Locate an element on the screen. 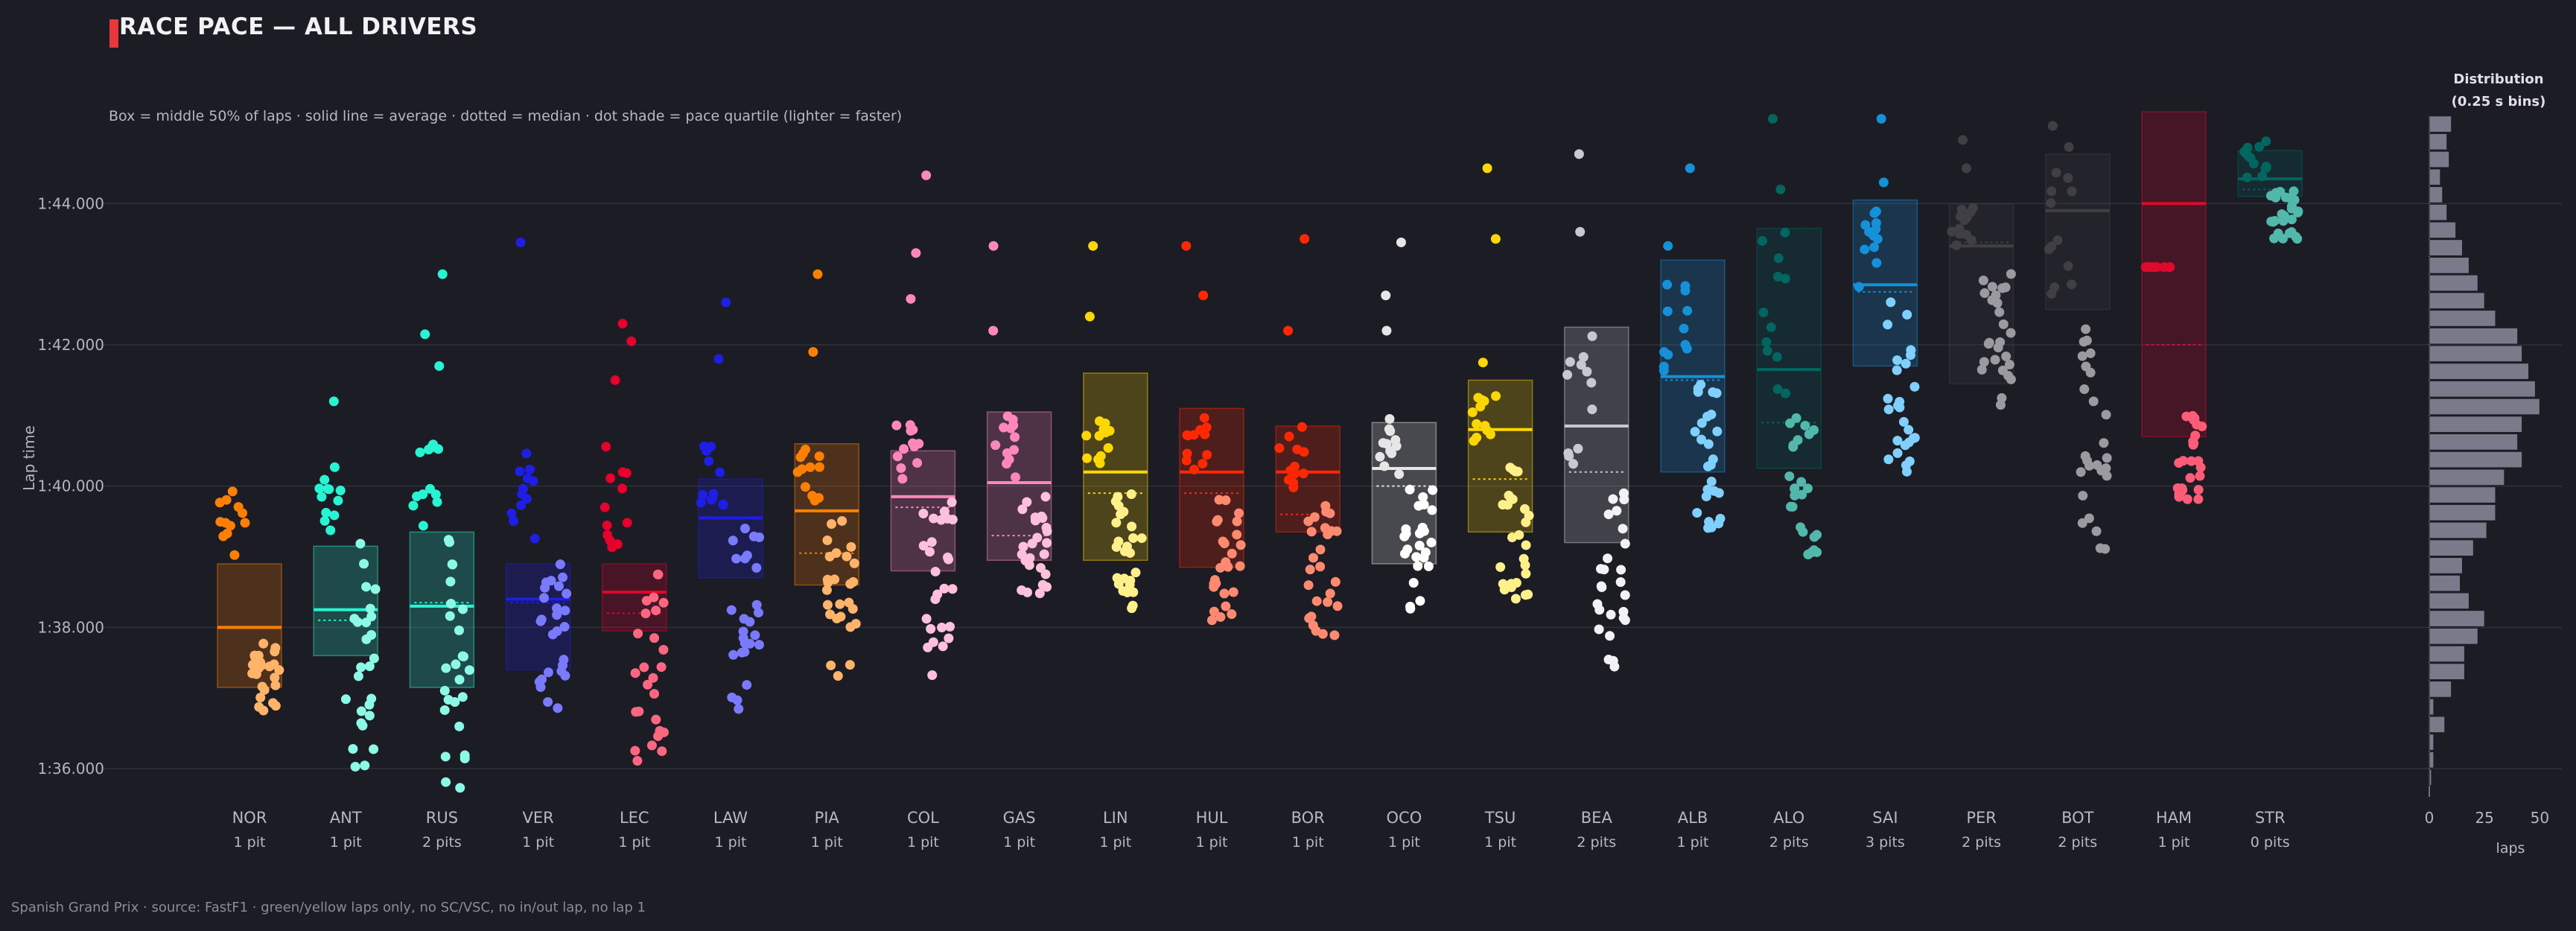 The height and width of the screenshot is (931, 2576). y-tick-label: 1:38.000 is located at coordinates (71, 627).